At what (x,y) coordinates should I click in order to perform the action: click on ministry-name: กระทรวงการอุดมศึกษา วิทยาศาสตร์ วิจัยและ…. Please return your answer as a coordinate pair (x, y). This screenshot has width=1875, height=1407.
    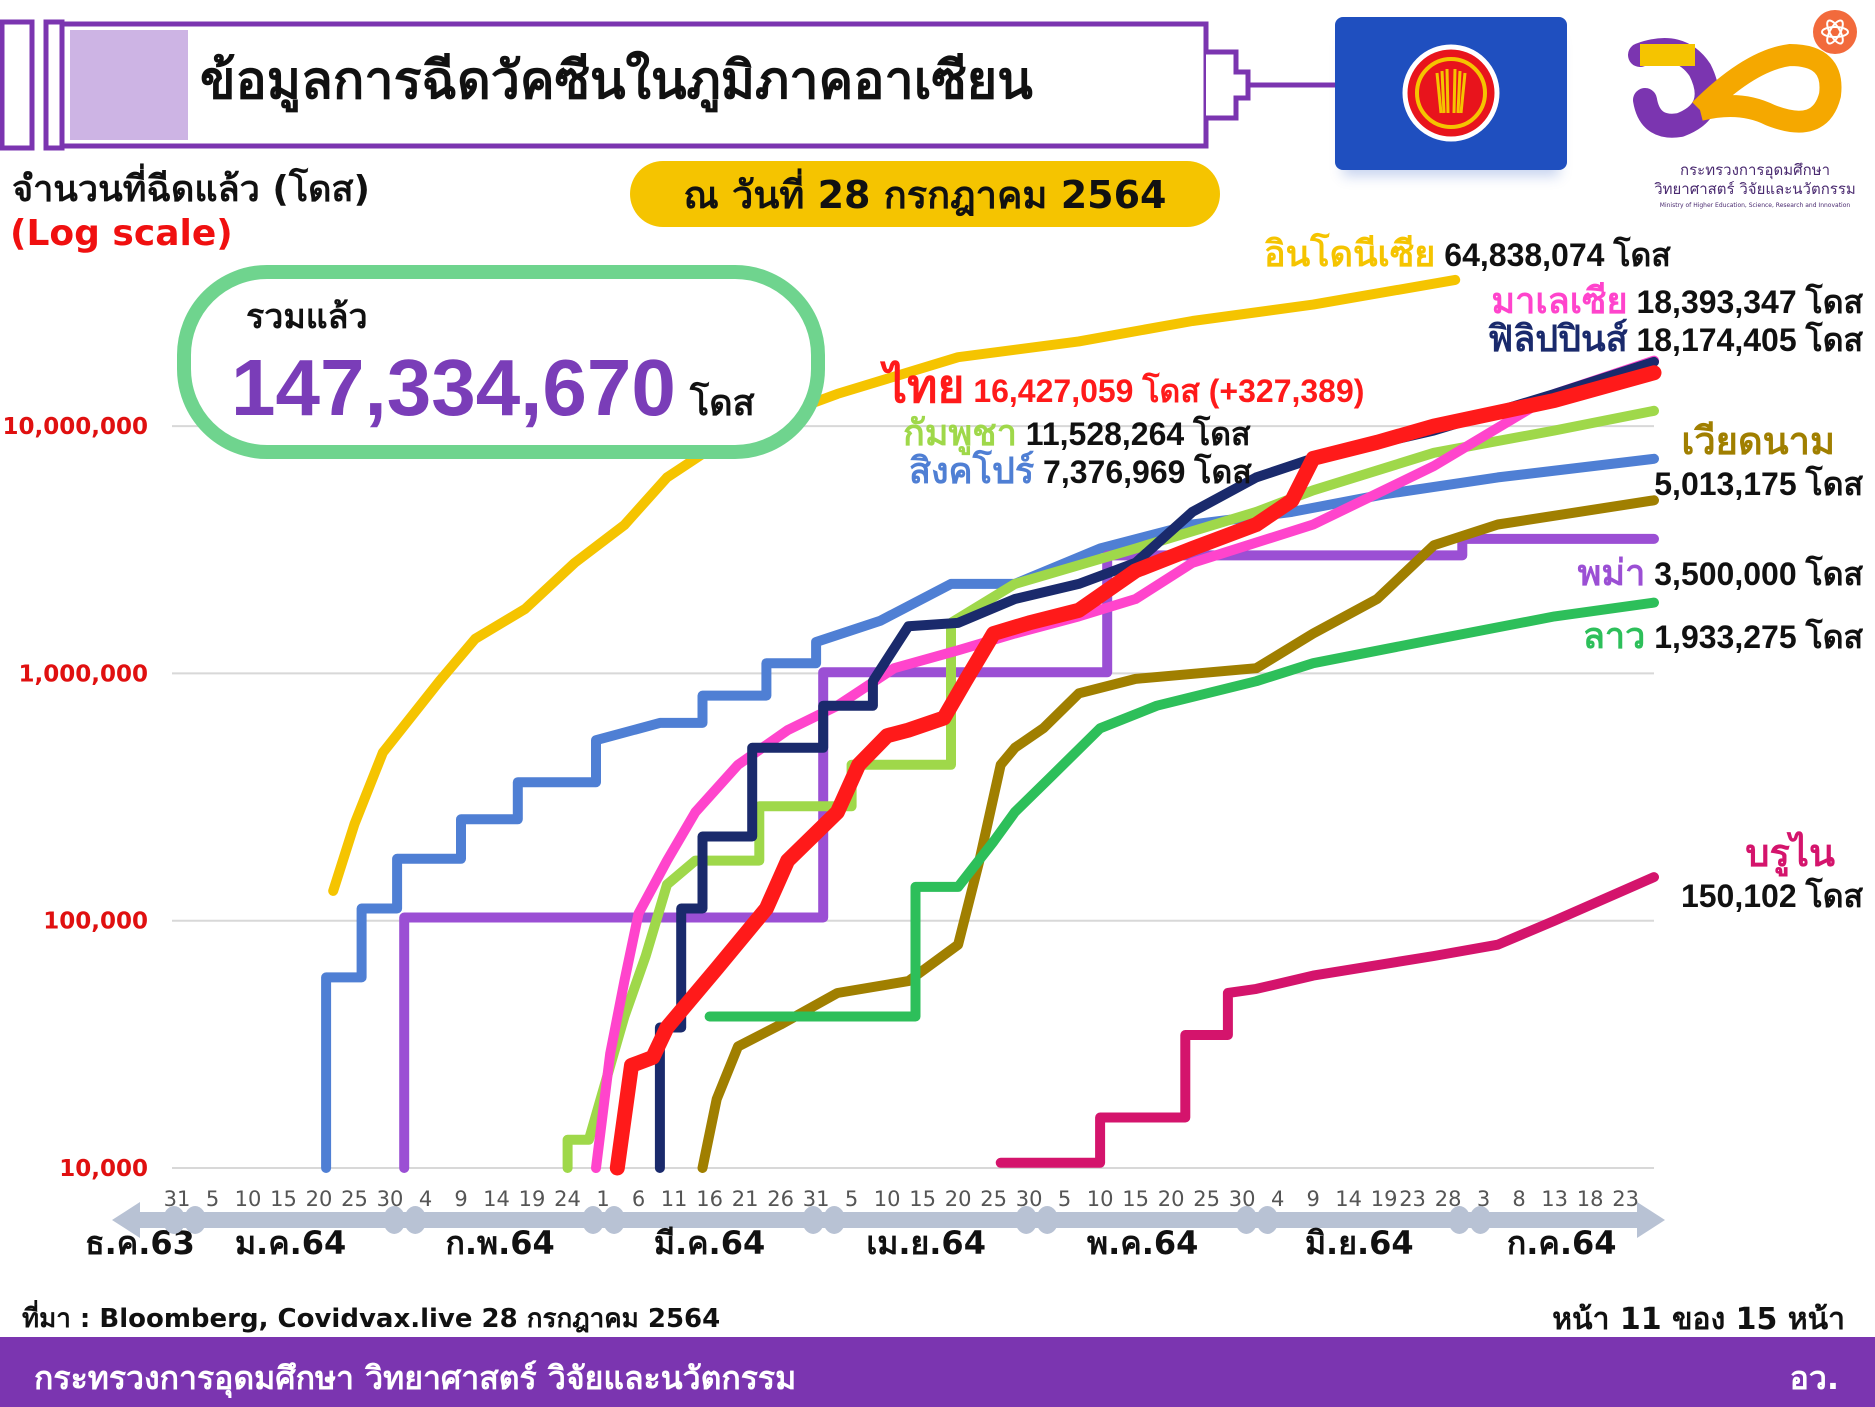
    Looking at the image, I should click on (415, 1378).